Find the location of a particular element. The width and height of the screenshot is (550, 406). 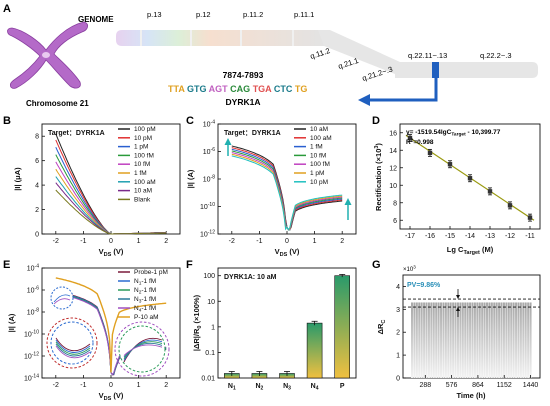

y-tick-label: 10⁻⁸ is located at coordinates (33, 312).